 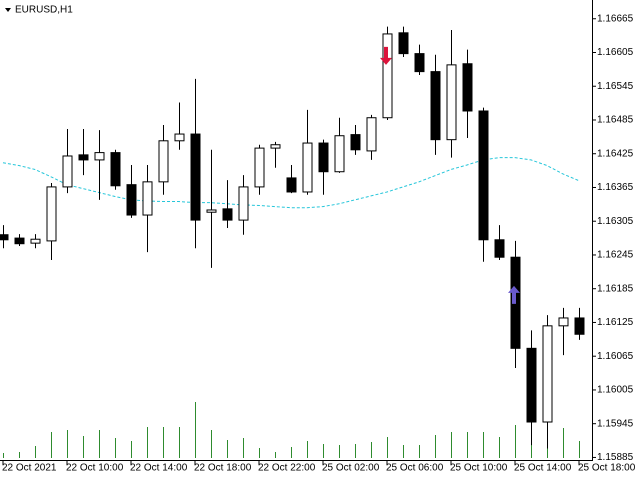 I want to click on y-tick-label: 1.16005, so click(x=615, y=390).